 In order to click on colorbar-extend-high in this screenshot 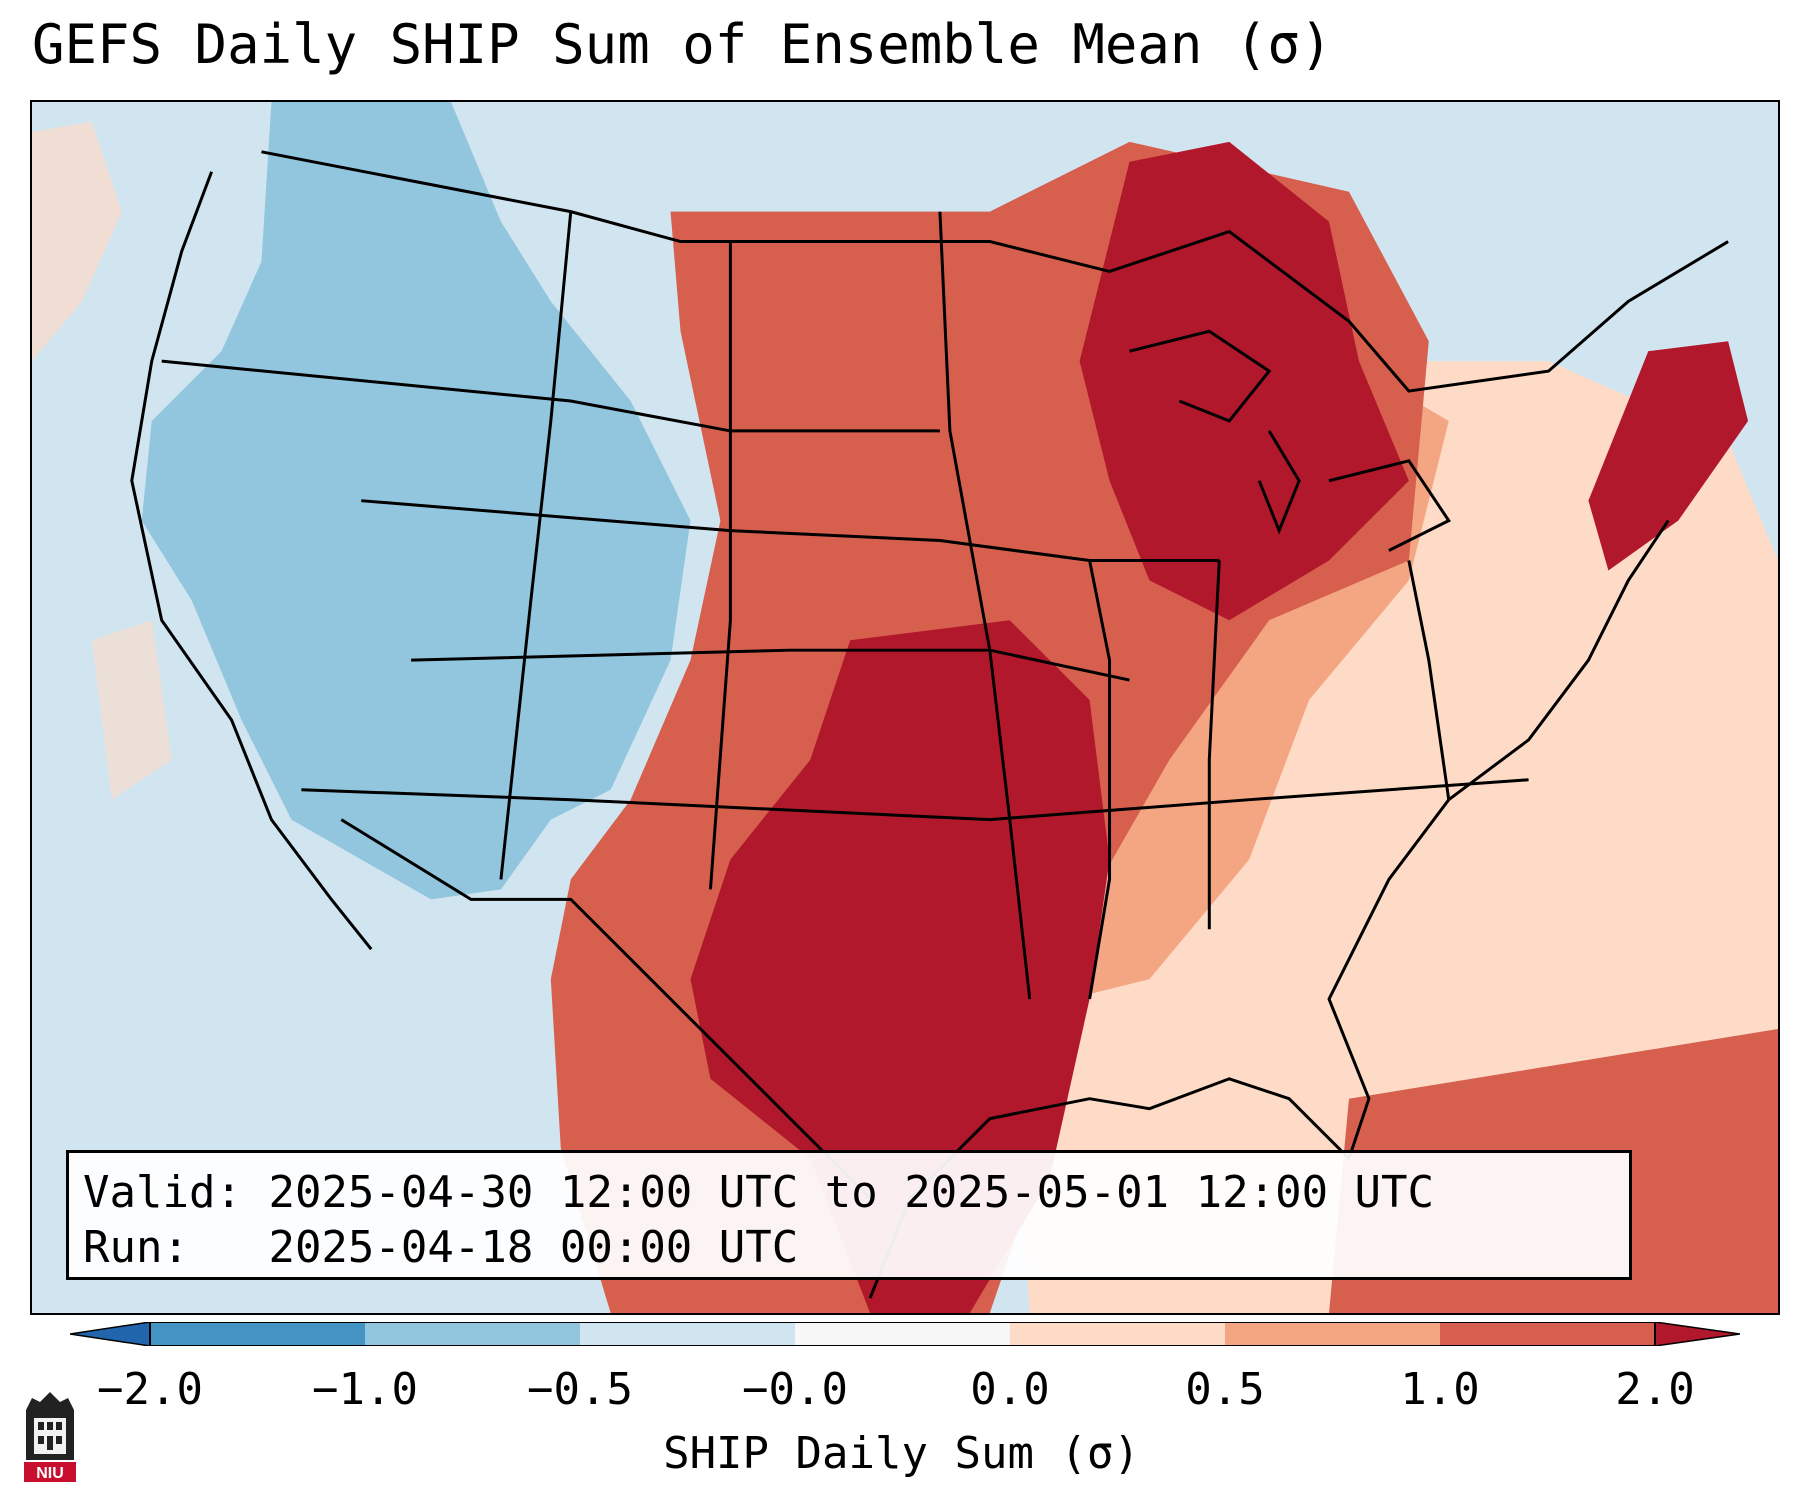, I will do `click(1697, 1334)`.